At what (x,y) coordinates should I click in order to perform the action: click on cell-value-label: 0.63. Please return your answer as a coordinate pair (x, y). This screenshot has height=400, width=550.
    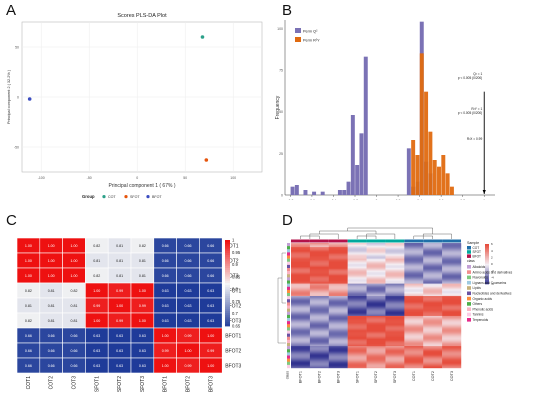
    Looking at the image, I should click on (142, 366).